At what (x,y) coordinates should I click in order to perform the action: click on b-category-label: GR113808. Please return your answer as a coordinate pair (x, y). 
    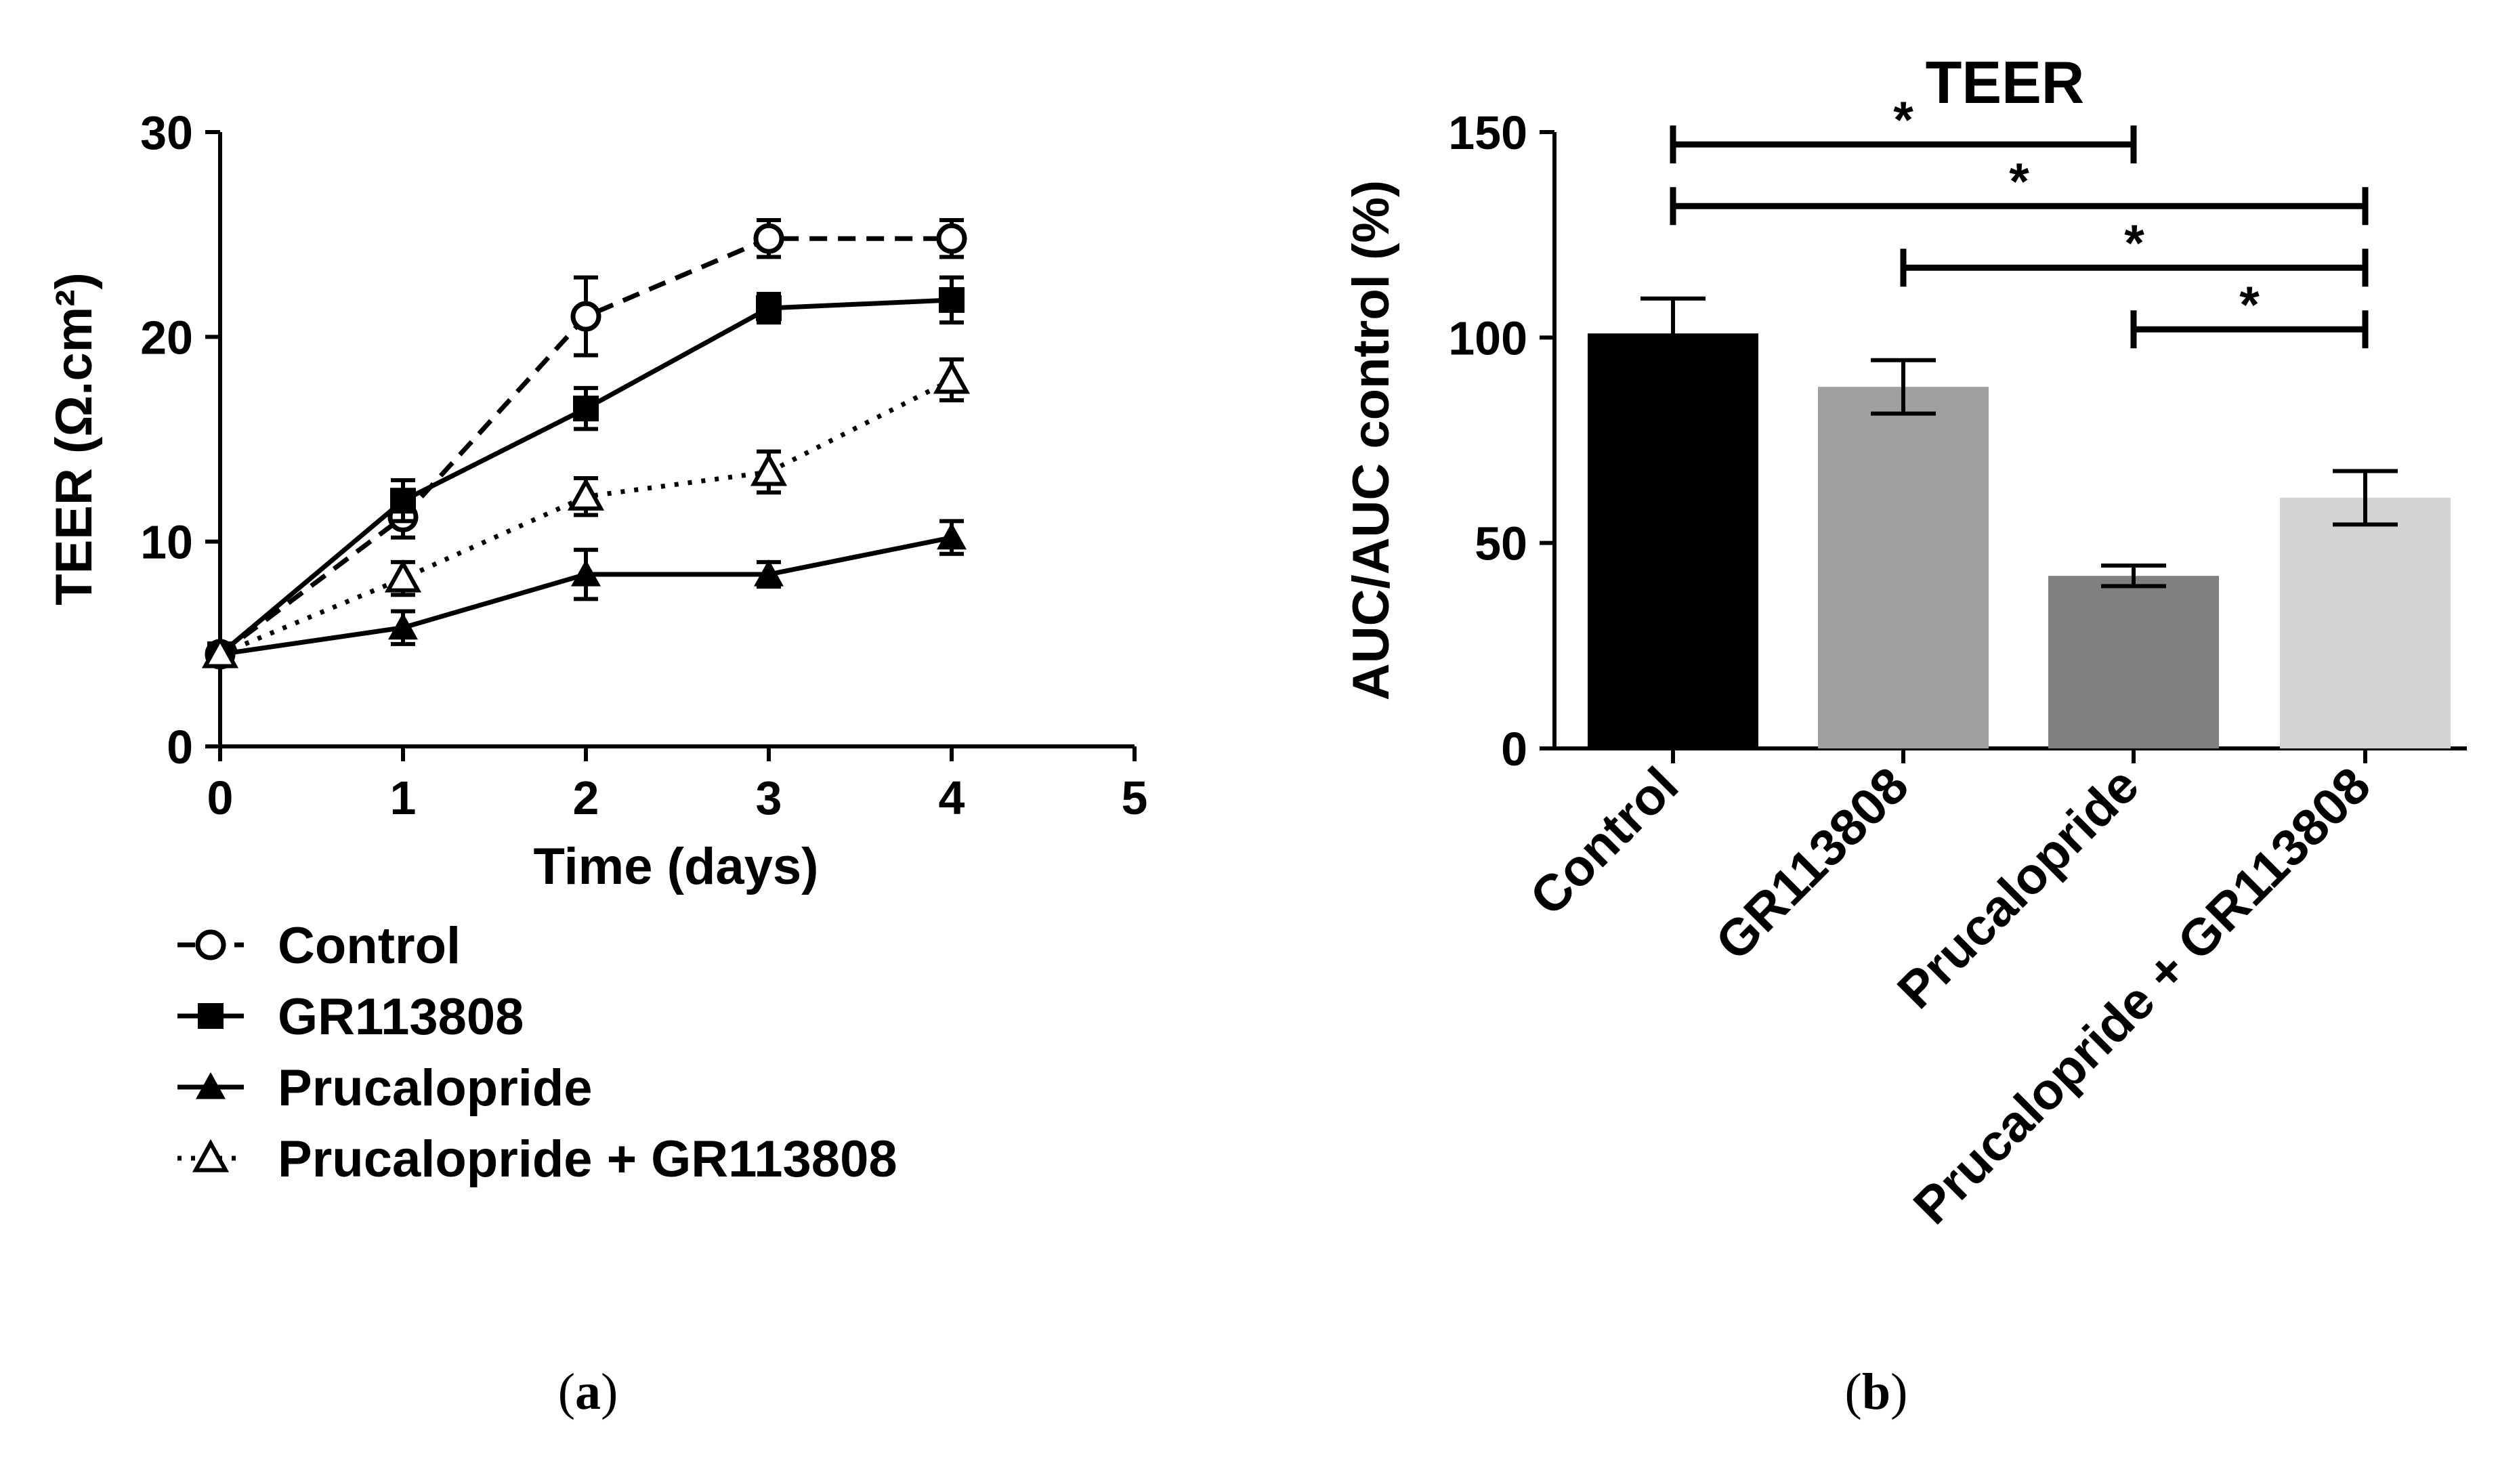
    Looking at the image, I should click on (1812, 864).